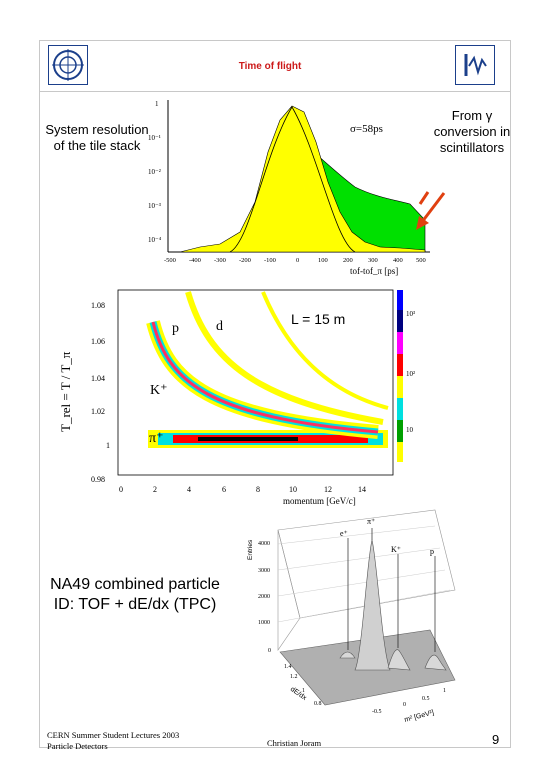 This screenshot has height=780, width=540. I want to click on z-tick: 0, so click(269, 651).